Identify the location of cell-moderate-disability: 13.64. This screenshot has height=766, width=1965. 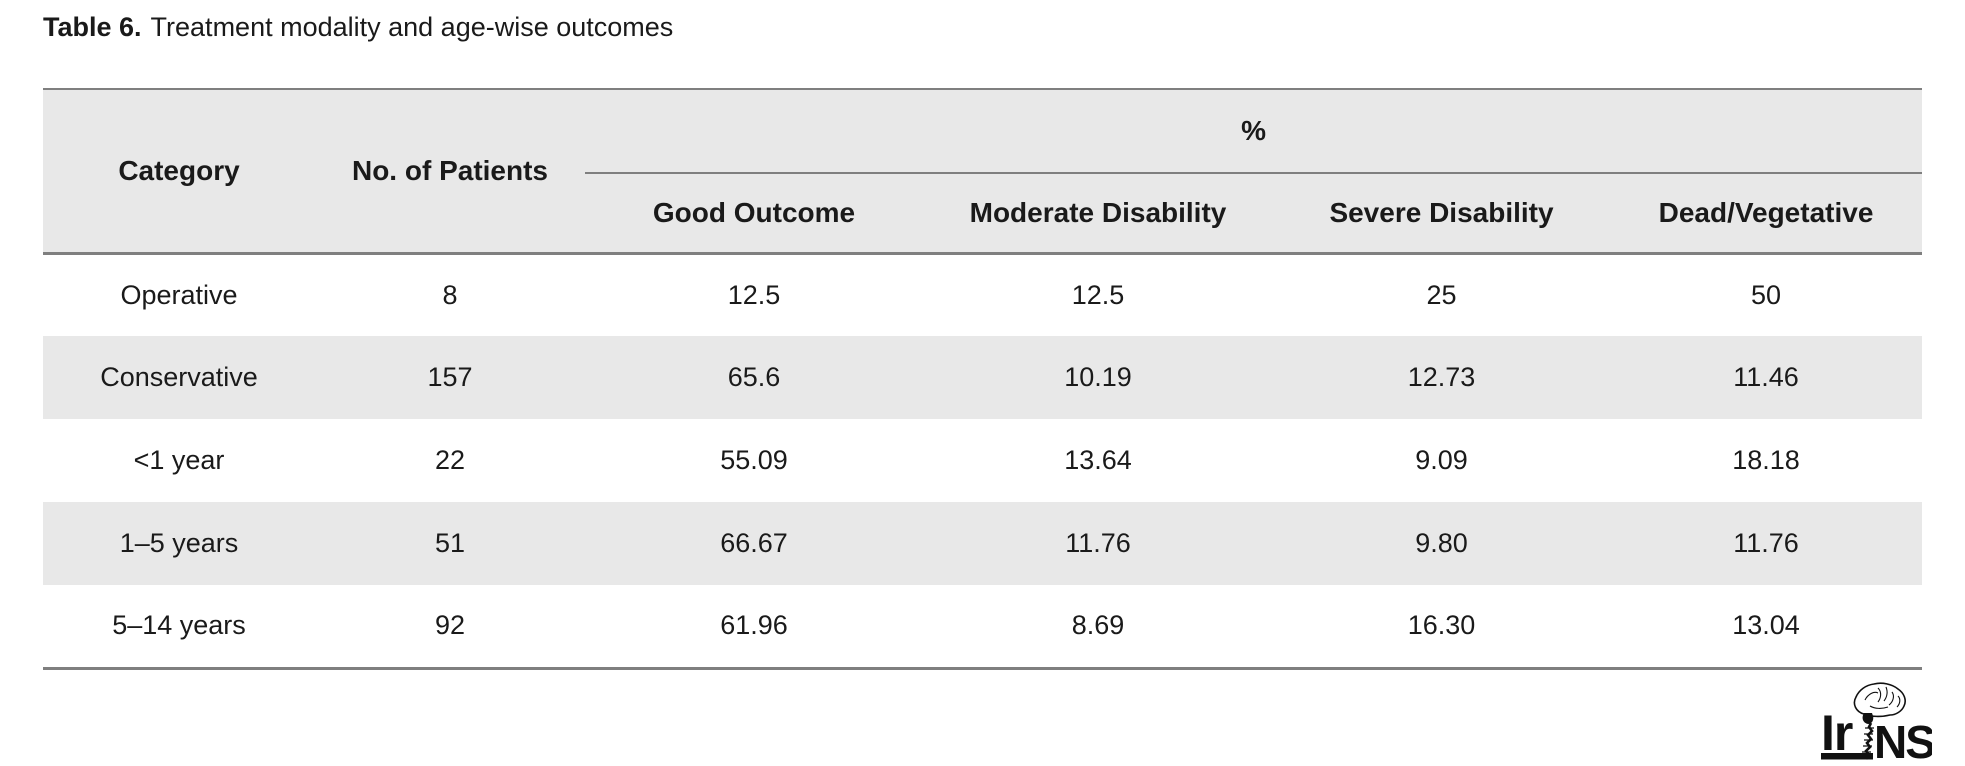
(1098, 460).